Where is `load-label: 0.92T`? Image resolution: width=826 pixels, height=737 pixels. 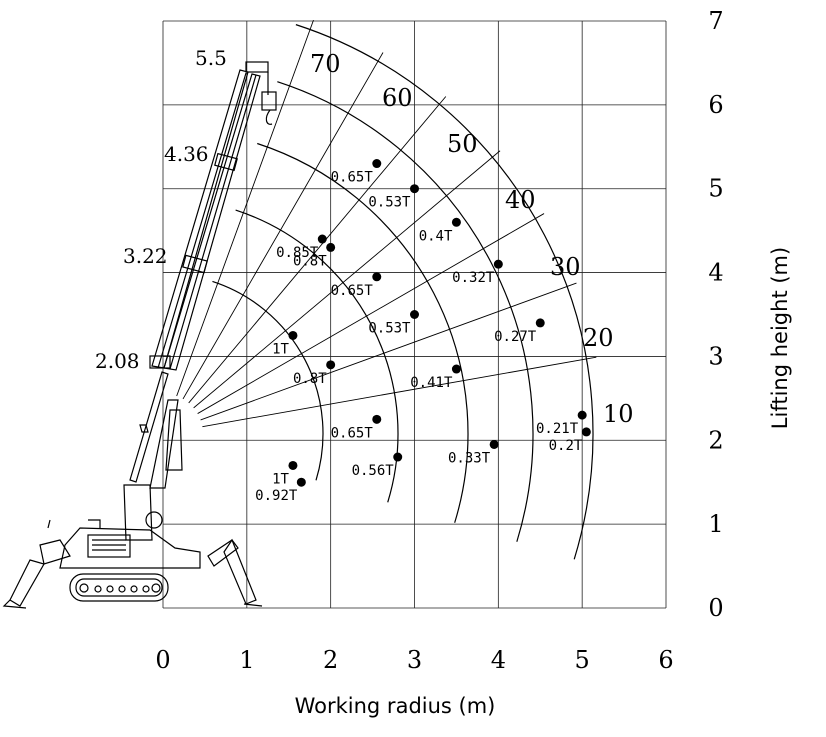 load-label: 0.92T is located at coordinates (276, 496).